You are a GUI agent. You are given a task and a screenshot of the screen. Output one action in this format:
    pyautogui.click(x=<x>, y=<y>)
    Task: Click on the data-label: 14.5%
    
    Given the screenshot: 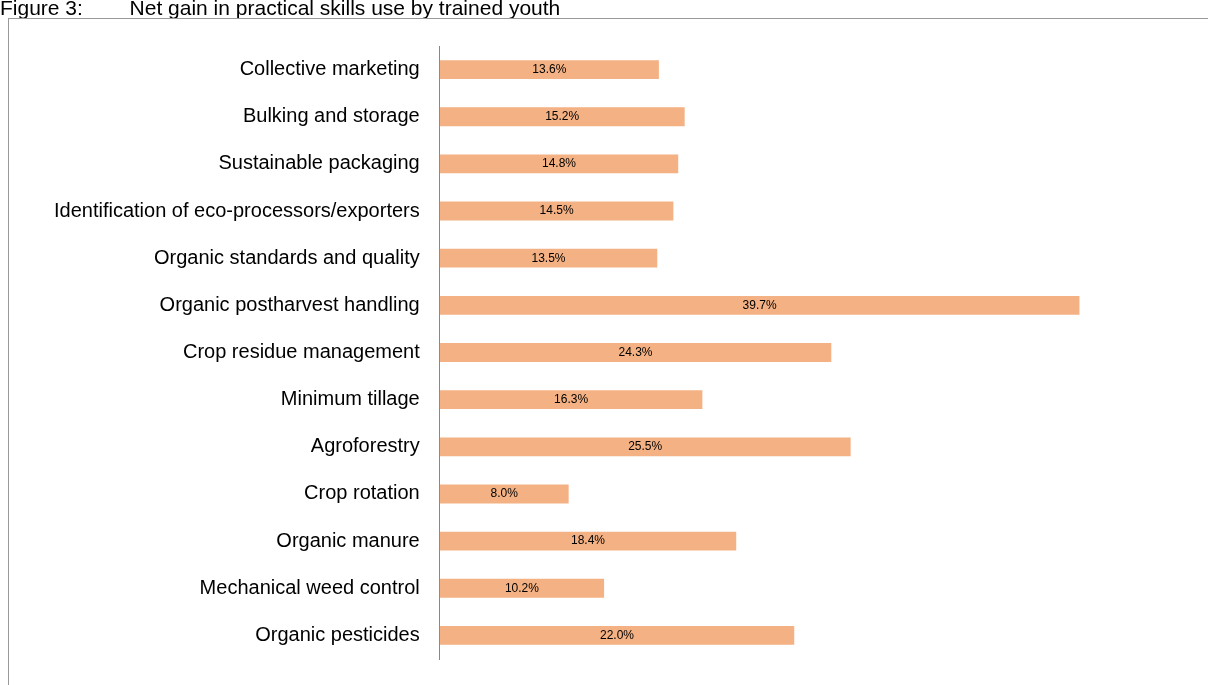 What is the action you would take?
    pyautogui.click(x=556, y=210)
    